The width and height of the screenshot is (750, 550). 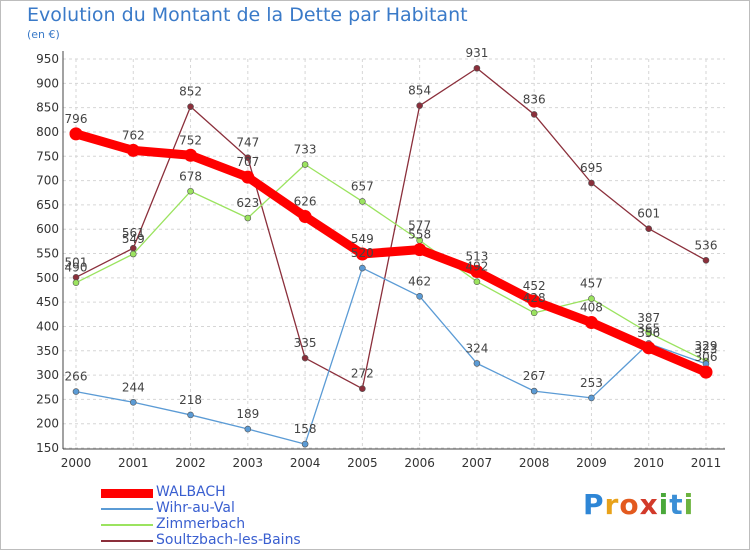 What do you see at coordinates (76, 463) in the screenshot?
I see `x-tick-label: 2000` at bounding box center [76, 463].